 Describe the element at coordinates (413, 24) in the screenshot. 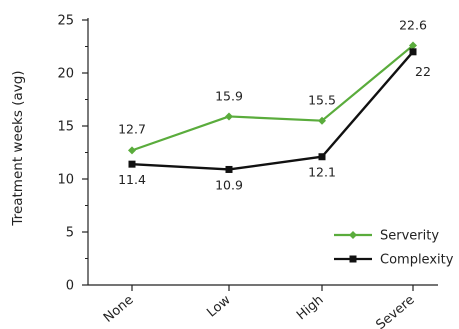

I see `data-label: 22.6` at that location.